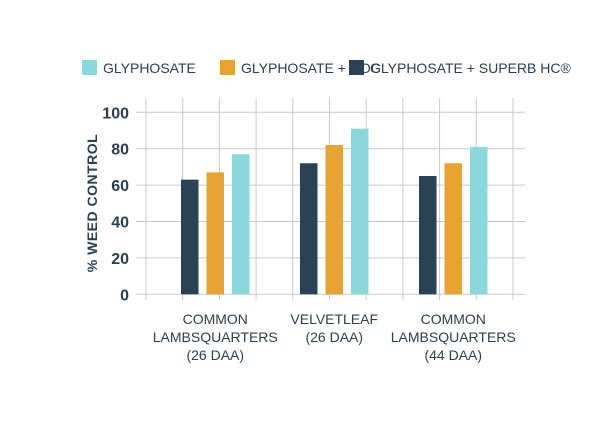 This screenshot has width=616, height=435. Describe the element at coordinates (92, 203) in the screenshot. I see `y-axis-label: % WEED CONTROL` at that location.